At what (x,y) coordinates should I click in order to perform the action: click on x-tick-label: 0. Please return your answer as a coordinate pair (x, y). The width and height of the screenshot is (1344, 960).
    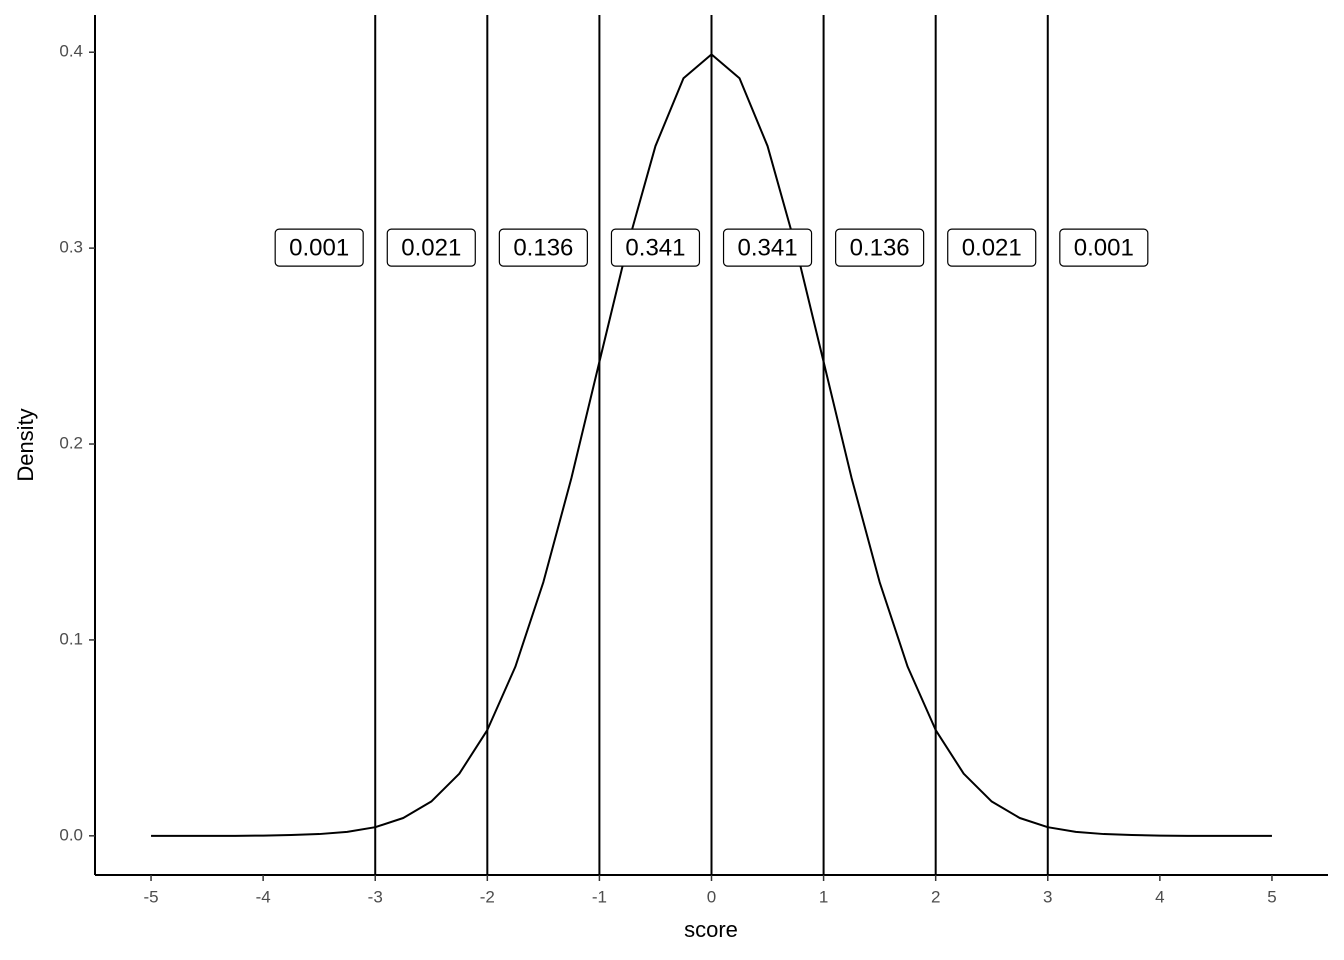
    Looking at the image, I should click on (711, 896).